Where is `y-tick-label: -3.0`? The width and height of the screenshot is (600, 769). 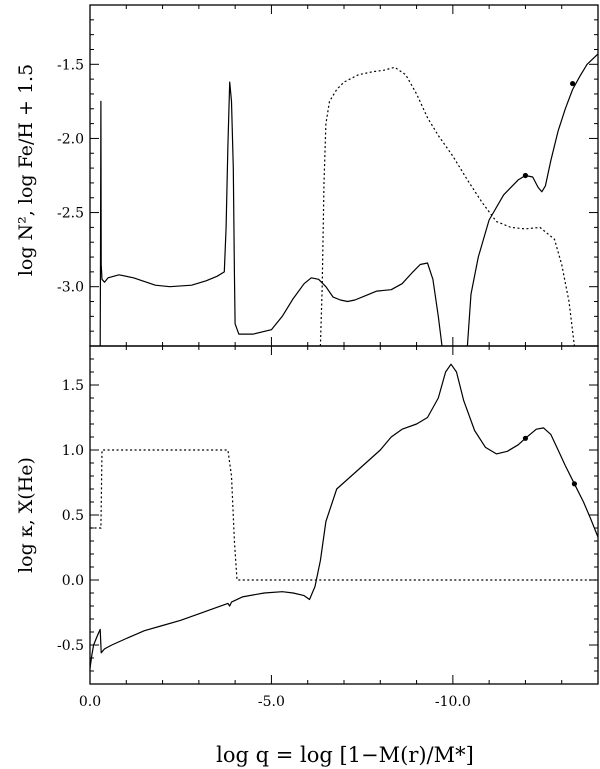 y-tick-label: -3.0 is located at coordinates (70, 288).